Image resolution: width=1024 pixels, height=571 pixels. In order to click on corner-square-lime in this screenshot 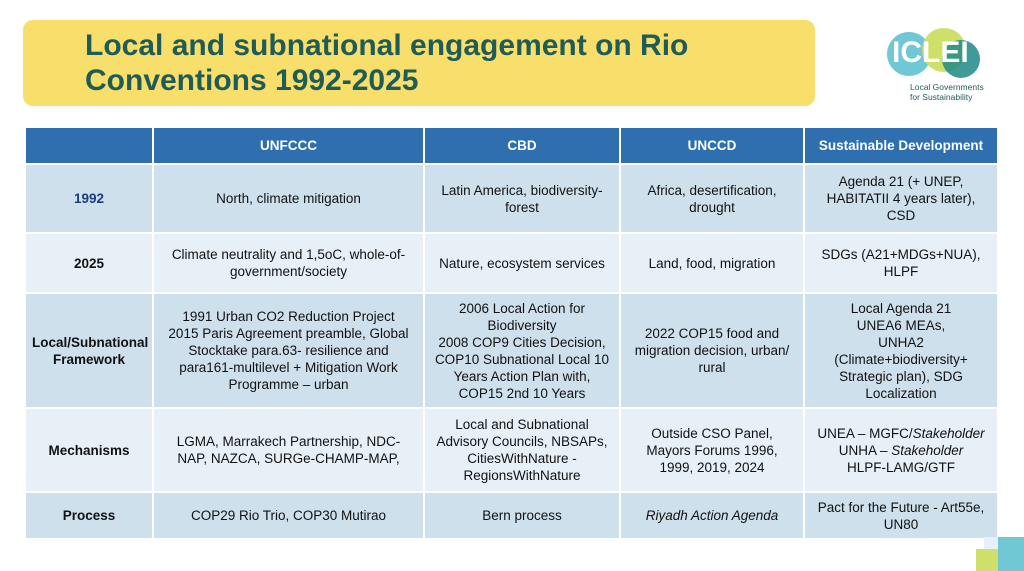, I will do `click(987, 560)`.